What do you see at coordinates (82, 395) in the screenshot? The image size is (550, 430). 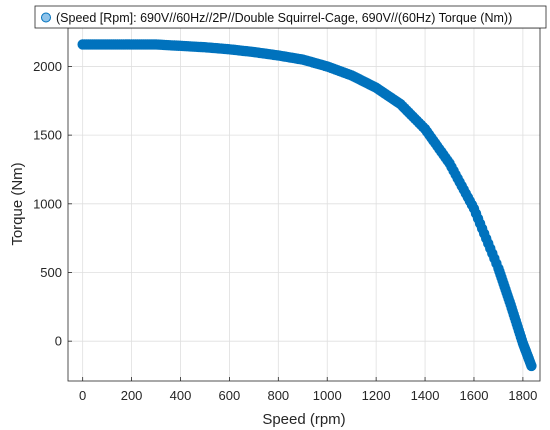 I see `x-tick-label: 0` at bounding box center [82, 395].